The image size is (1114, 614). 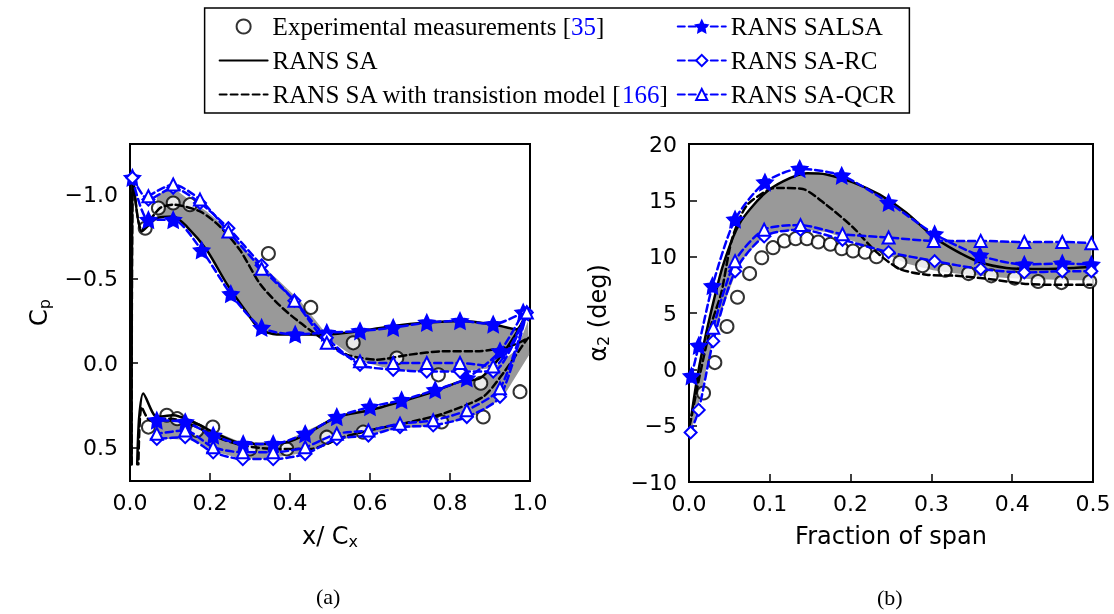 What do you see at coordinates (130, 502) in the screenshot?
I see `x-tick-label: 0.0` at bounding box center [130, 502].